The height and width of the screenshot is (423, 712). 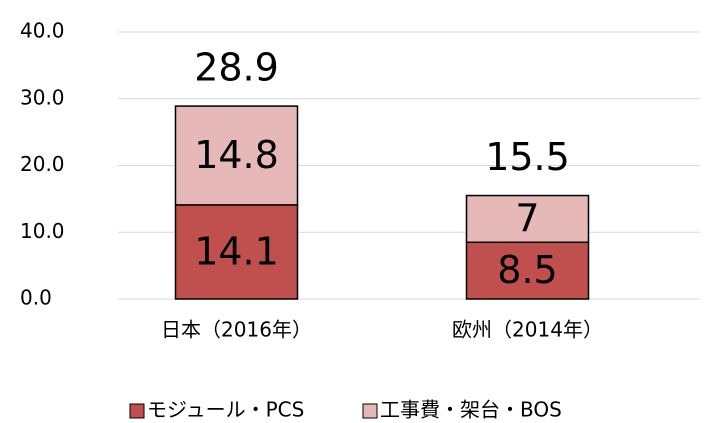 I want to click on value-label: 8.5, so click(x=527, y=270).